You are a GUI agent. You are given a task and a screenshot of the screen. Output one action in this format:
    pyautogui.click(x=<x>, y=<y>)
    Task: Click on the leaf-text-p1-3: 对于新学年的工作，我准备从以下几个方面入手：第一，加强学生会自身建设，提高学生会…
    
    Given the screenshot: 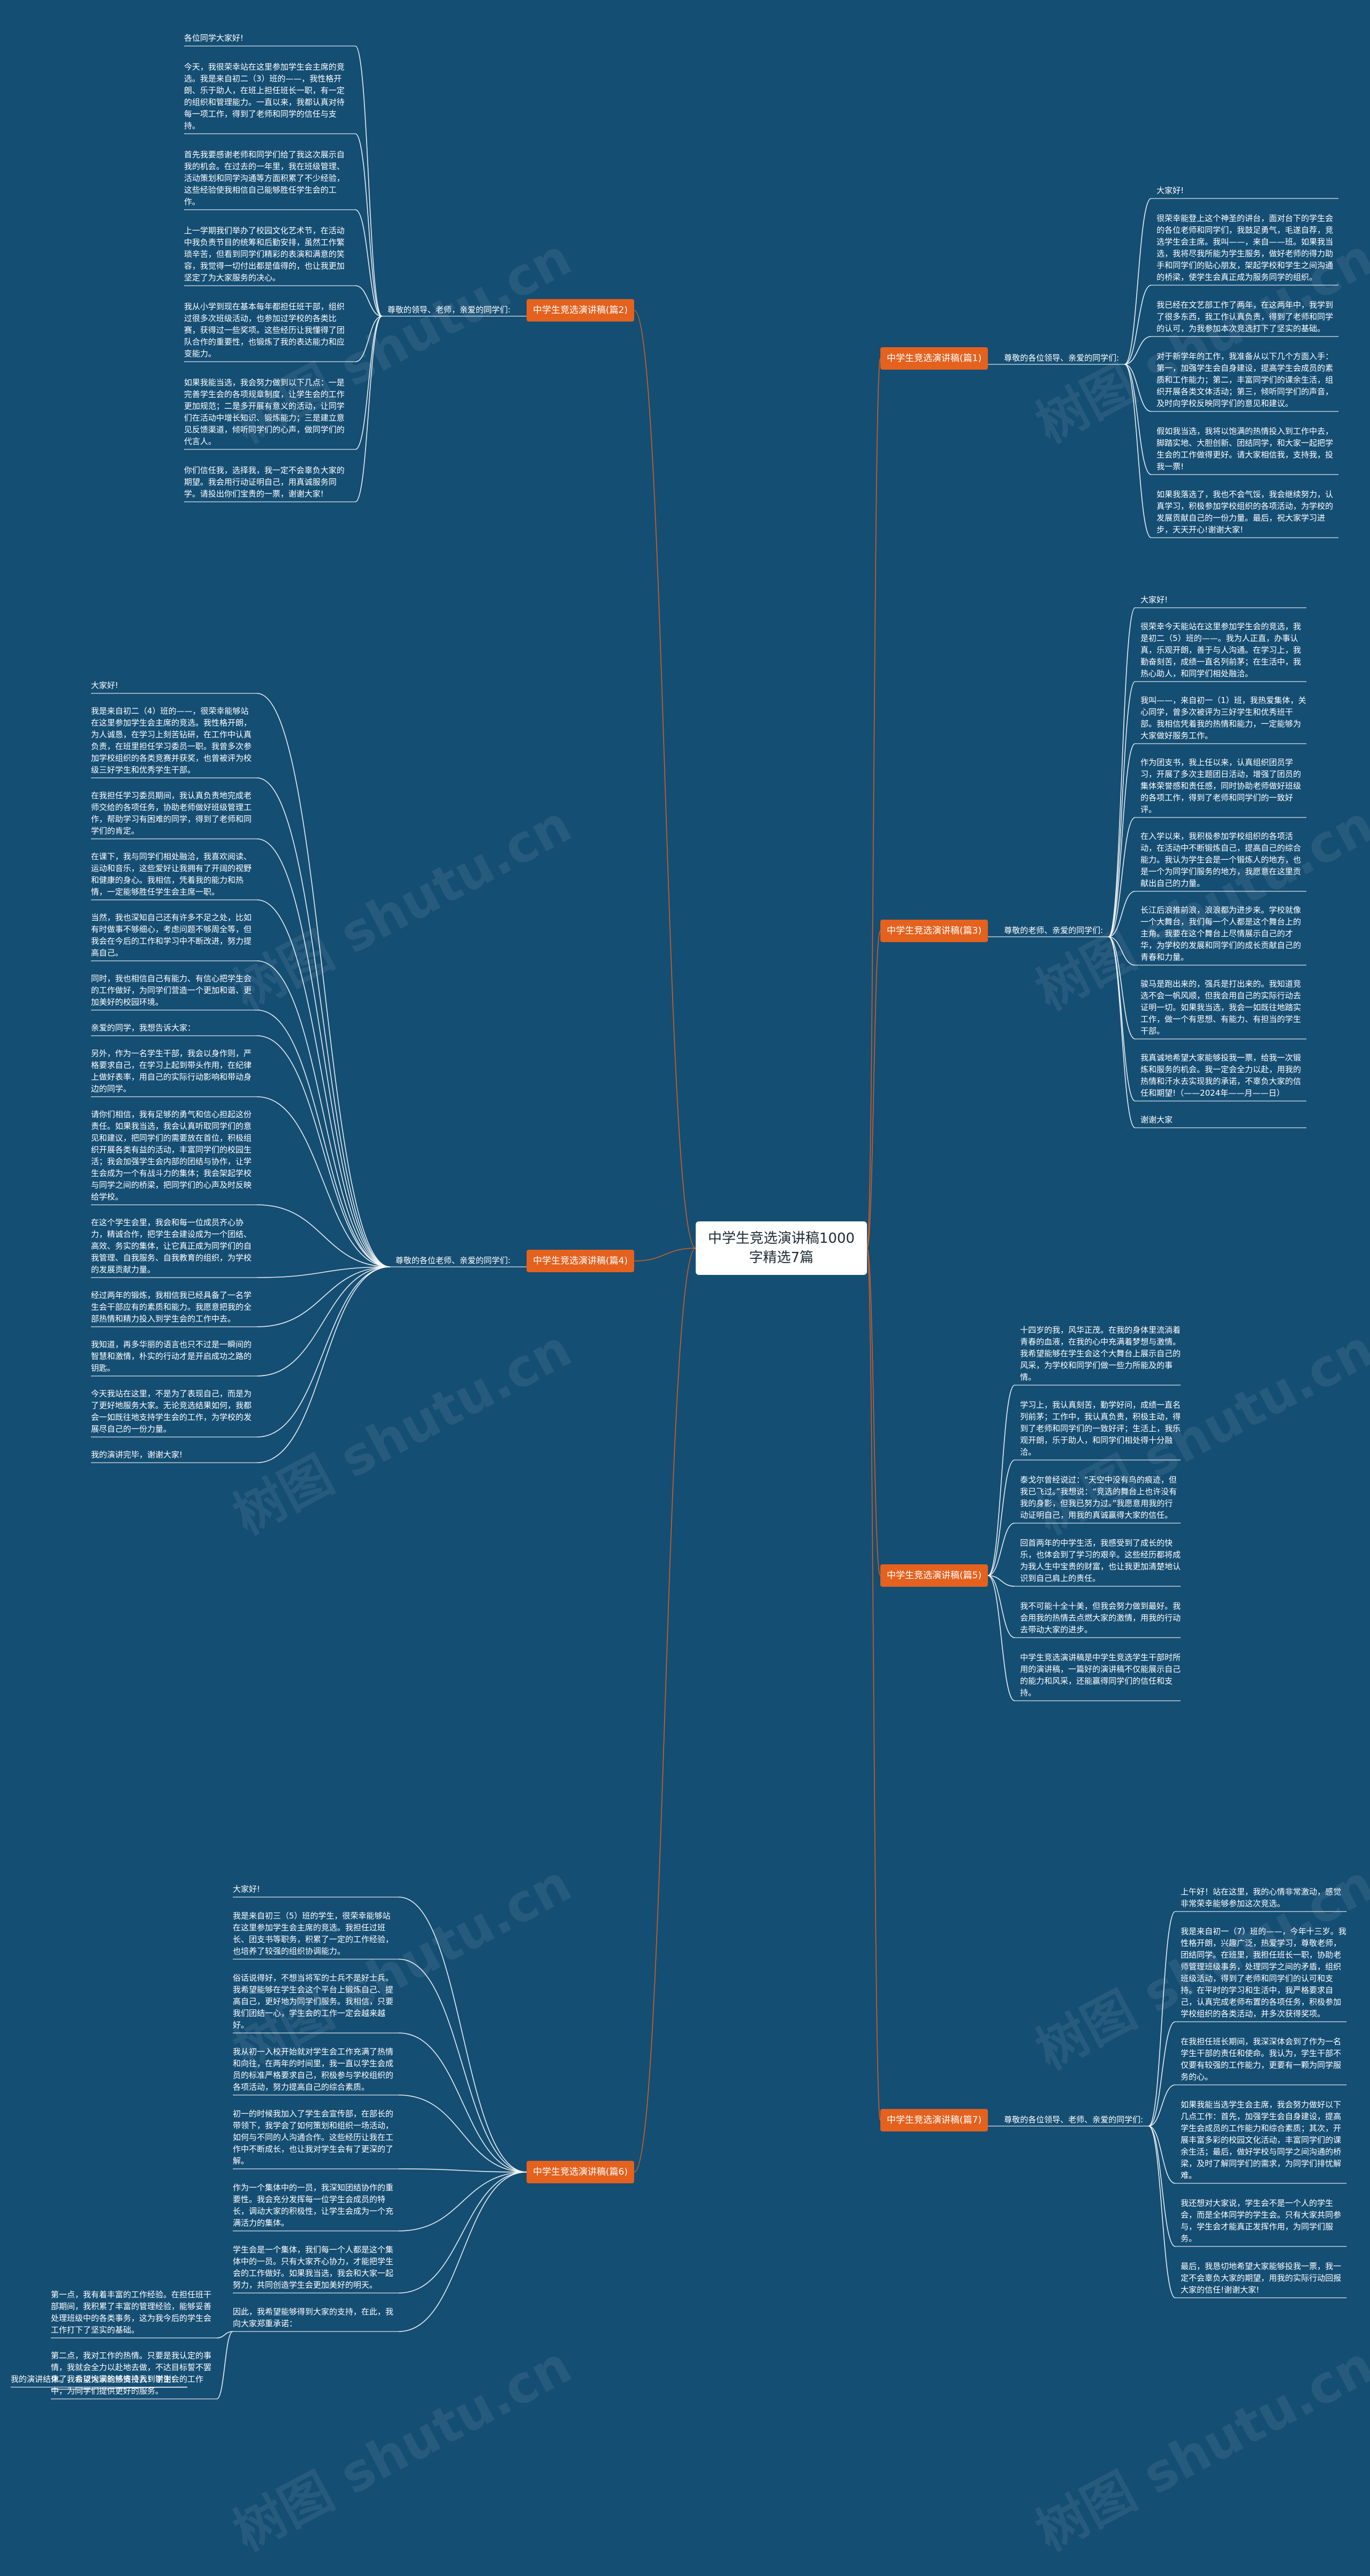 What is the action you would take?
    pyautogui.click(x=1245, y=379)
    